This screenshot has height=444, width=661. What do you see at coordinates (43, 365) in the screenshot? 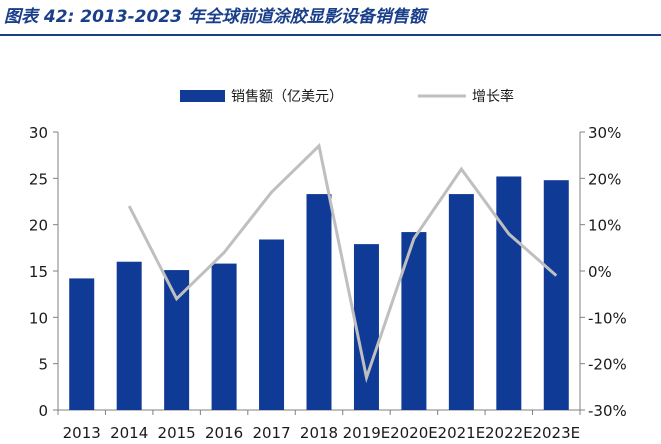
I see `y-left-tick-label: 5` at bounding box center [43, 365].